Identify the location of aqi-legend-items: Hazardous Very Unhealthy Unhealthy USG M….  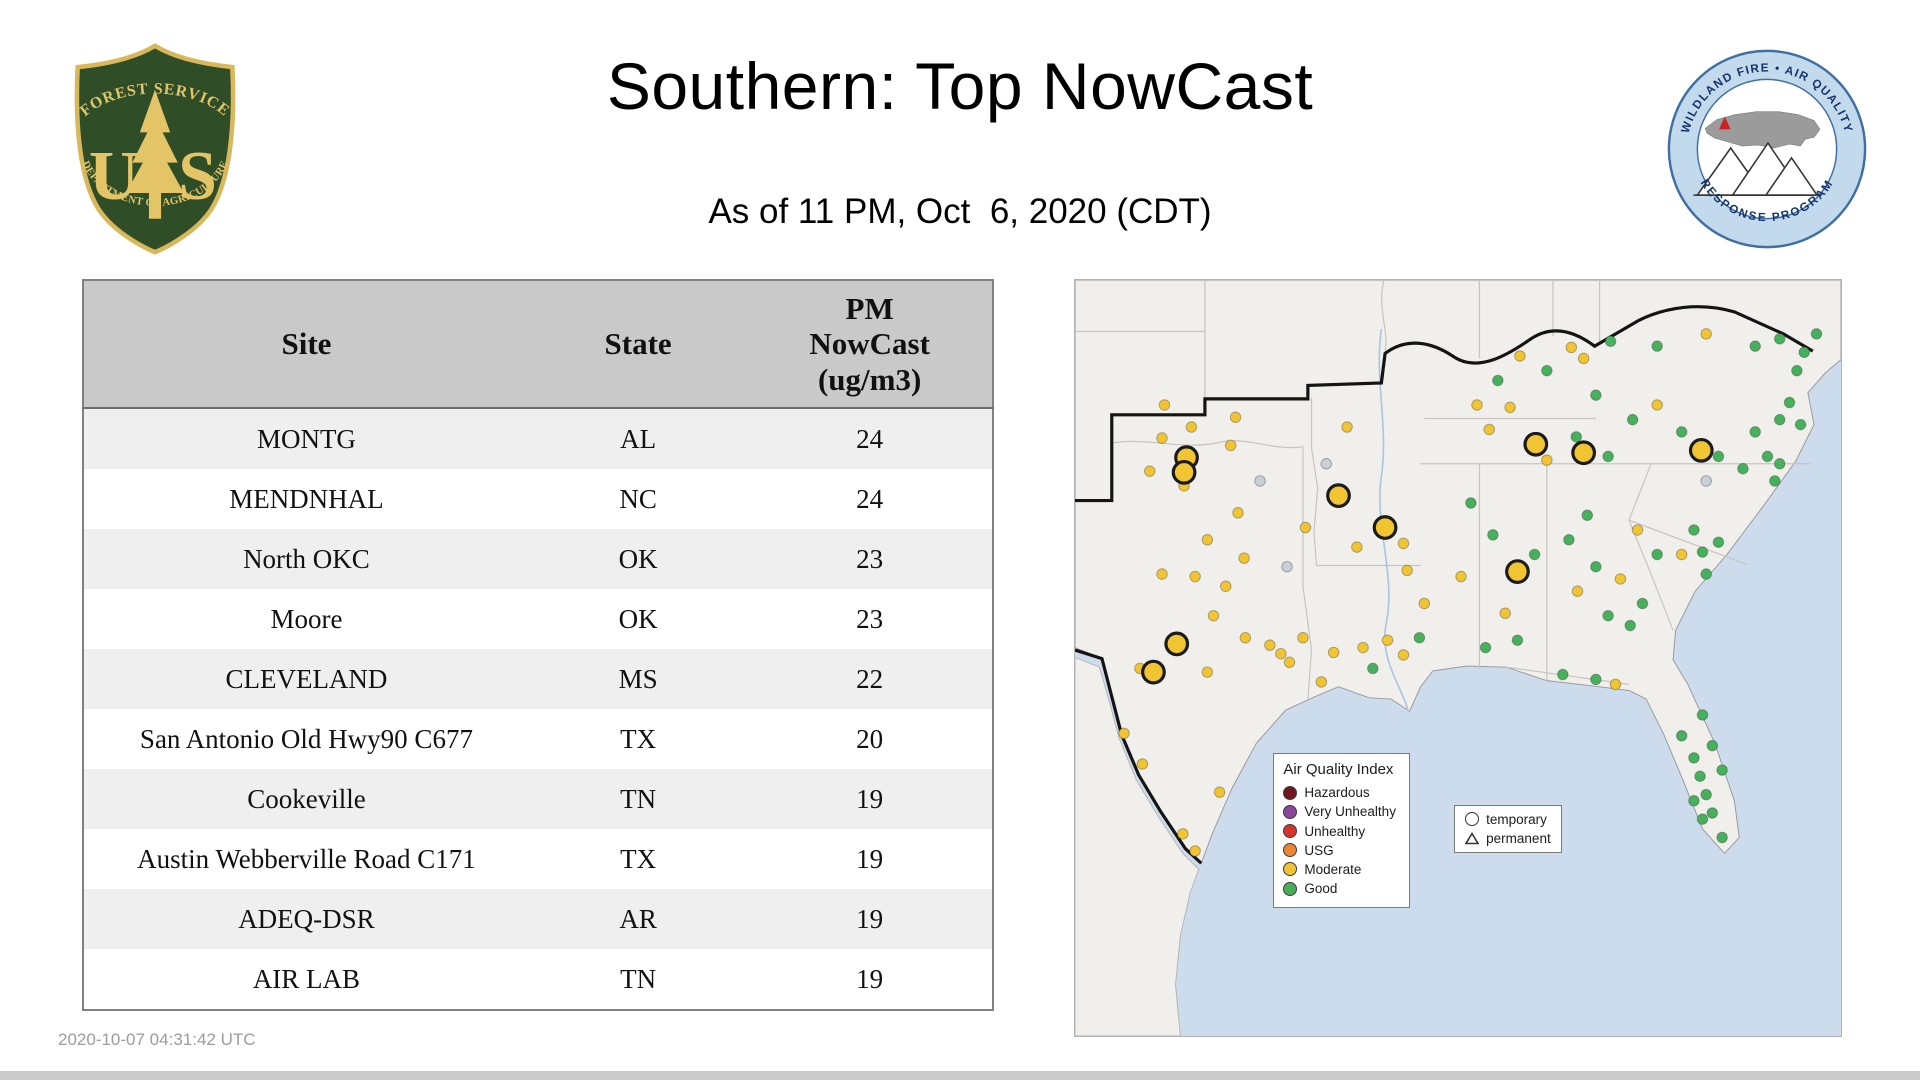
(1341, 840).